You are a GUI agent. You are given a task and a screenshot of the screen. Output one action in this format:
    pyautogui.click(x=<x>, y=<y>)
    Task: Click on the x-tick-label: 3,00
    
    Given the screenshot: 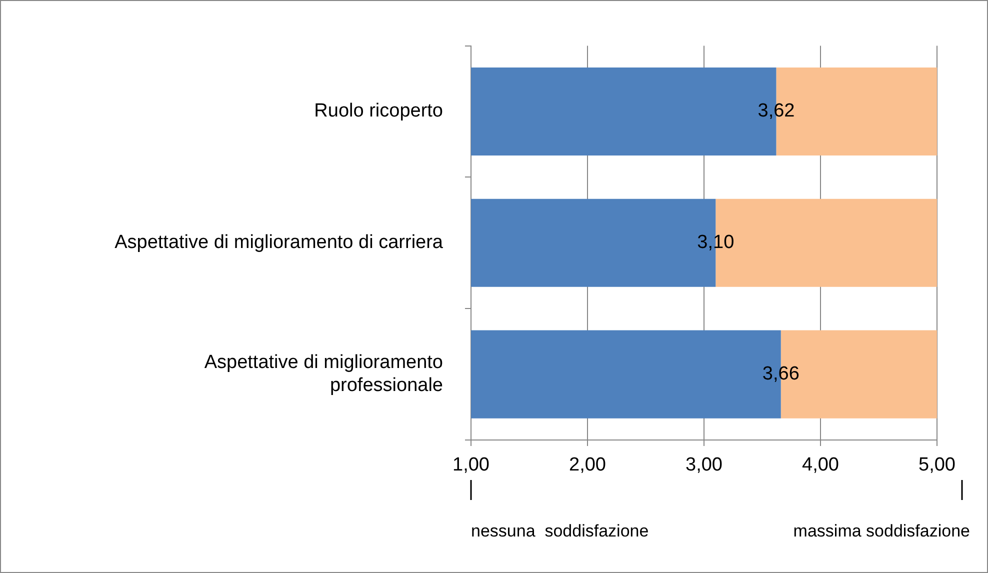 What is the action you would take?
    pyautogui.click(x=704, y=465)
    